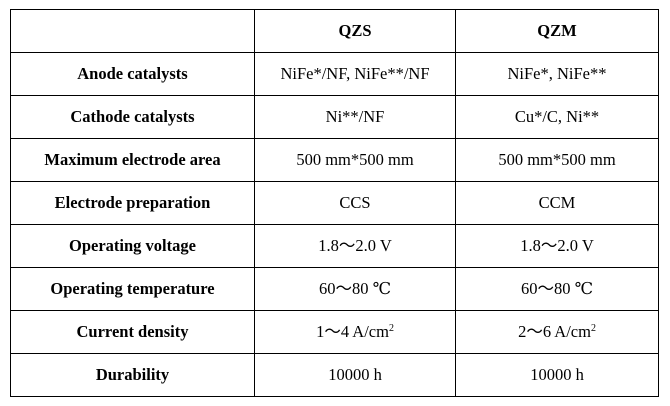  What do you see at coordinates (557, 74) in the screenshot?
I see `cell-qzm-anode-catalysts: NiFe*, NiFe**` at bounding box center [557, 74].